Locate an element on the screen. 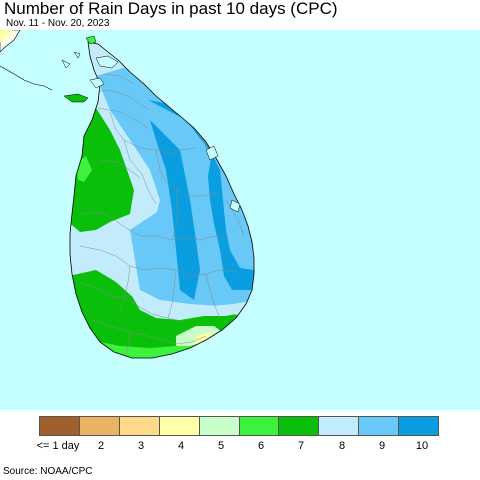  map-subtitle: Nov. 11 - Nov. 20, 2023 is located at coordinates (58, 23).